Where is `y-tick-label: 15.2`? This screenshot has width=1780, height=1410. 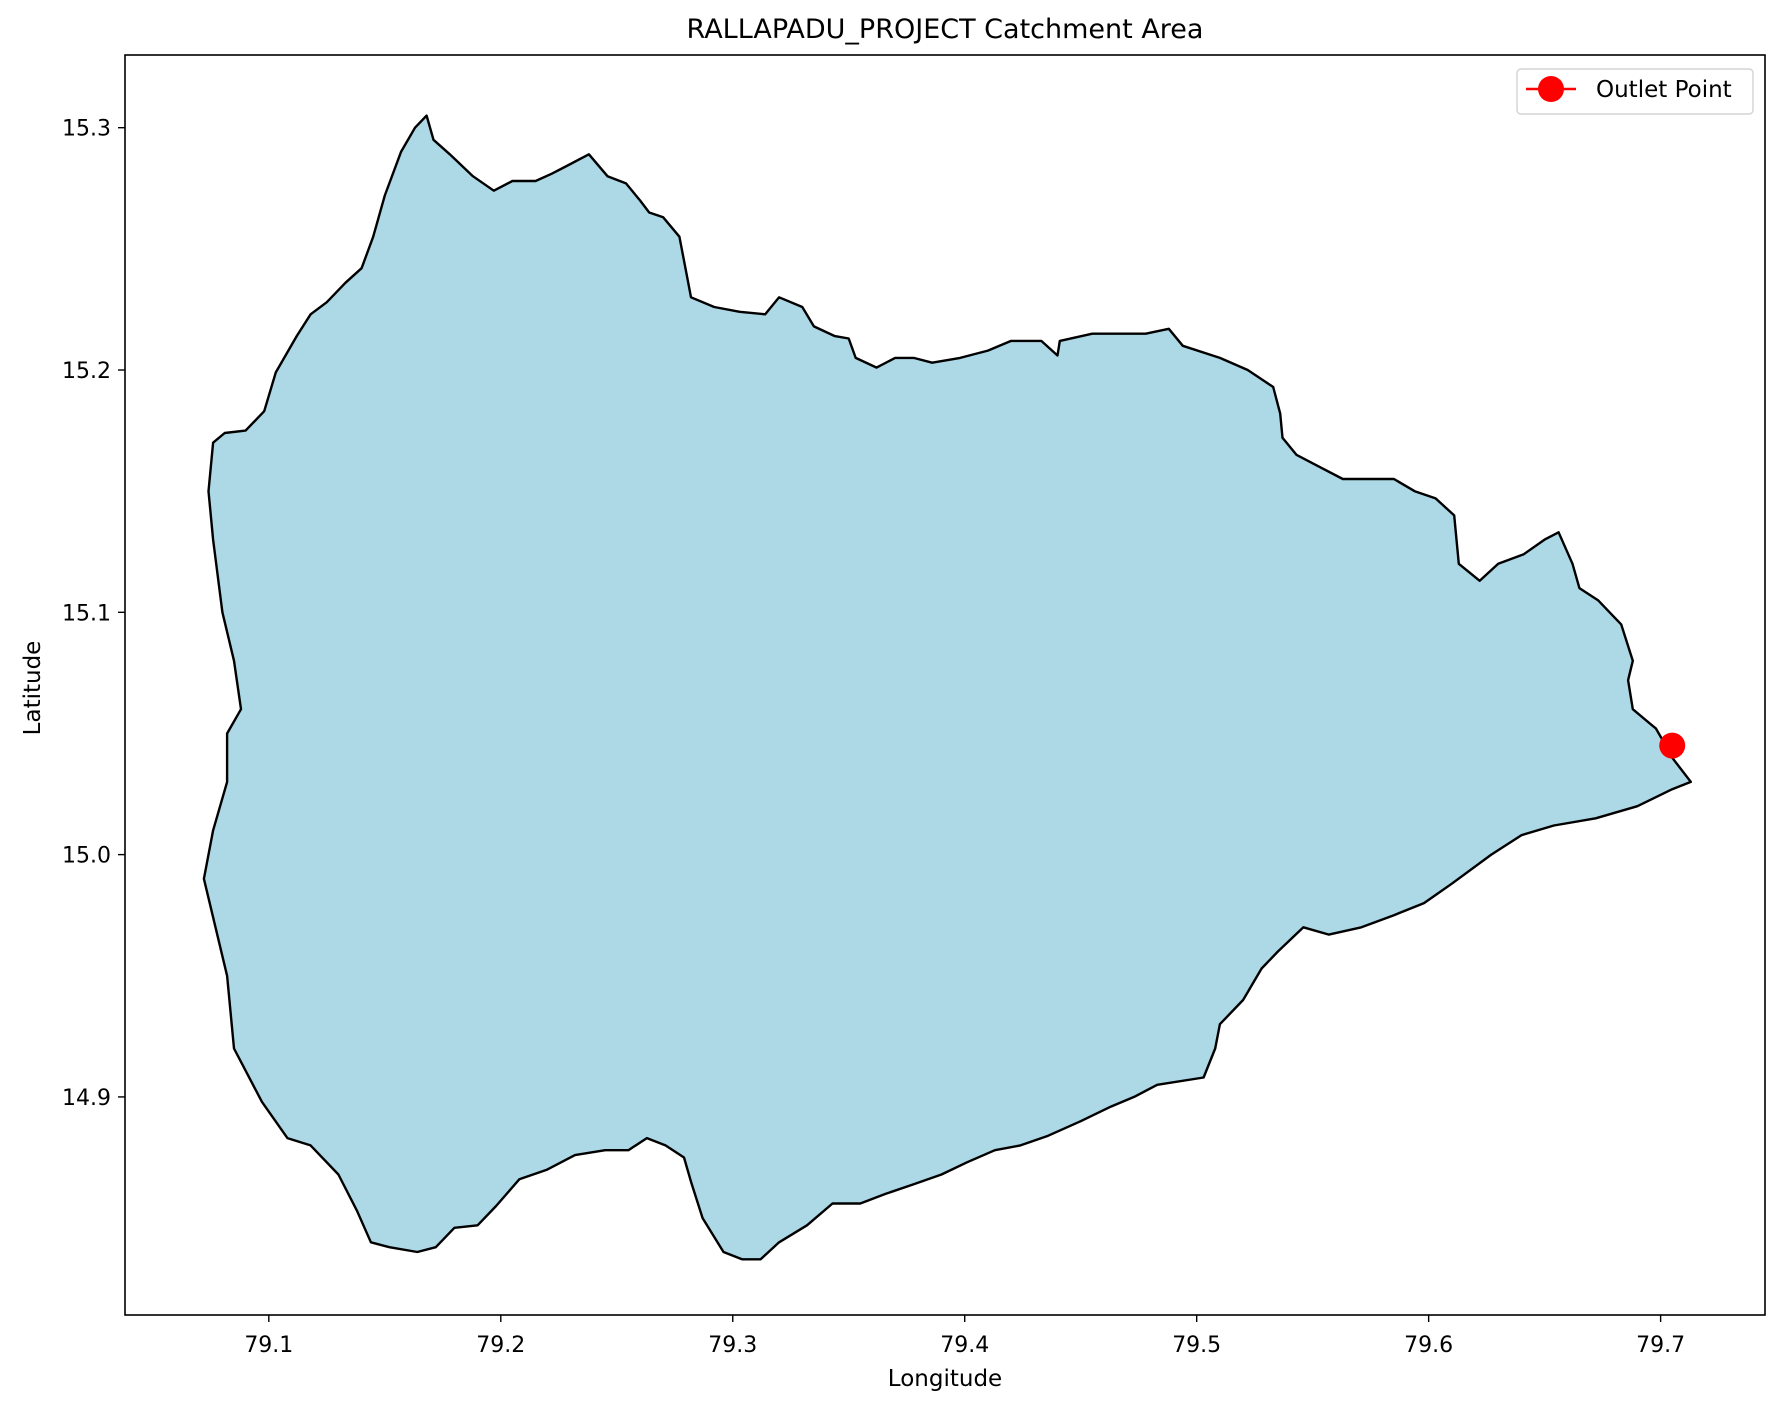
y-tick-label: 15.2 is located at coordinates (86, 371).